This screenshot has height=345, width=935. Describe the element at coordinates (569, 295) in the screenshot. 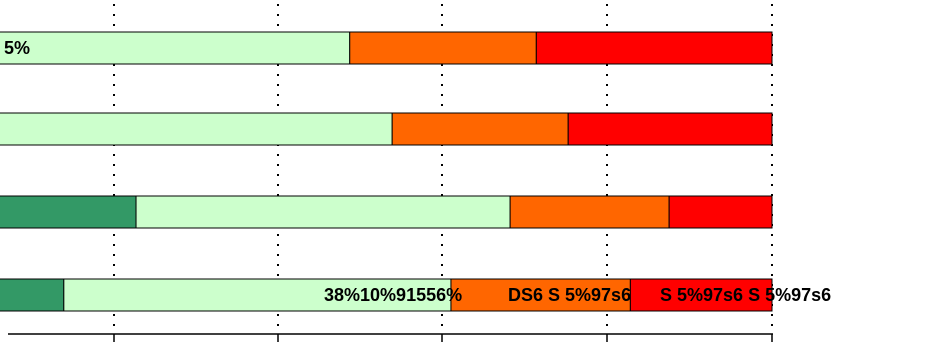

I see `data-label: DS6 S 5%97s6` at that location.